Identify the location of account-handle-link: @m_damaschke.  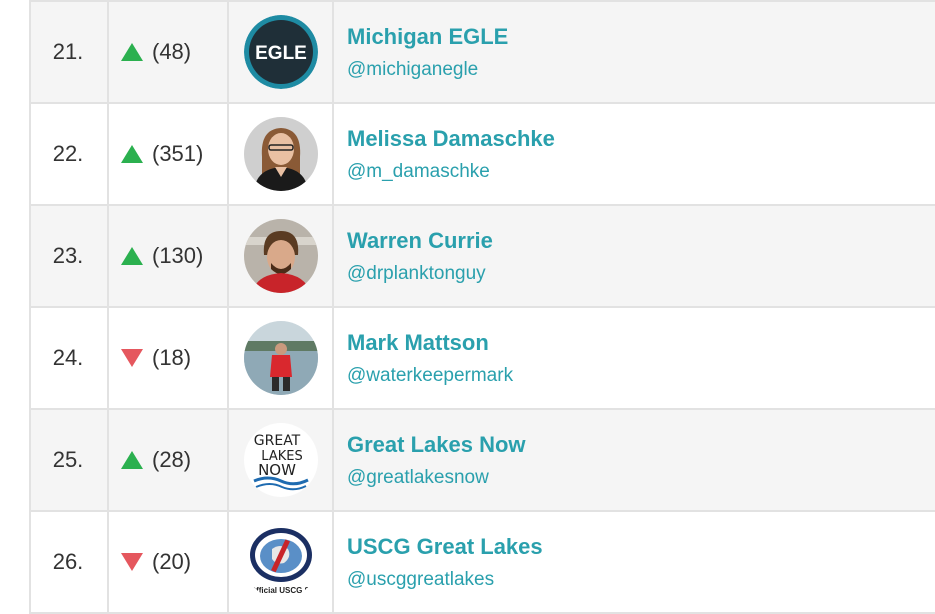
(418, 171).